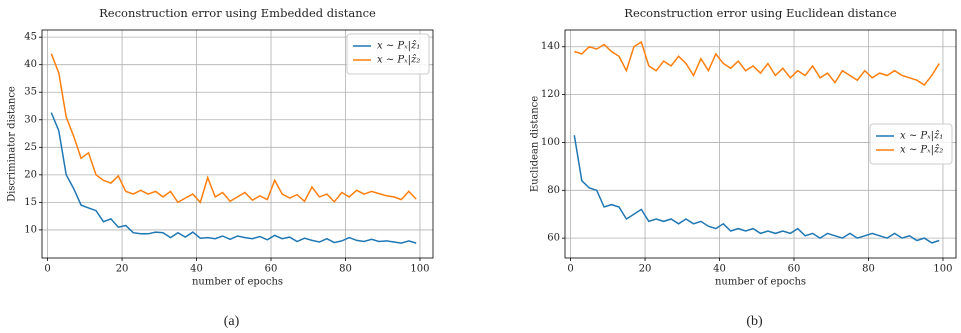 This screenshot has height=333, width=961. What do you see at coordinates (30, 229) in the screenshot?
I see `y-tick-label: 10` at bounding box center [30, 229].